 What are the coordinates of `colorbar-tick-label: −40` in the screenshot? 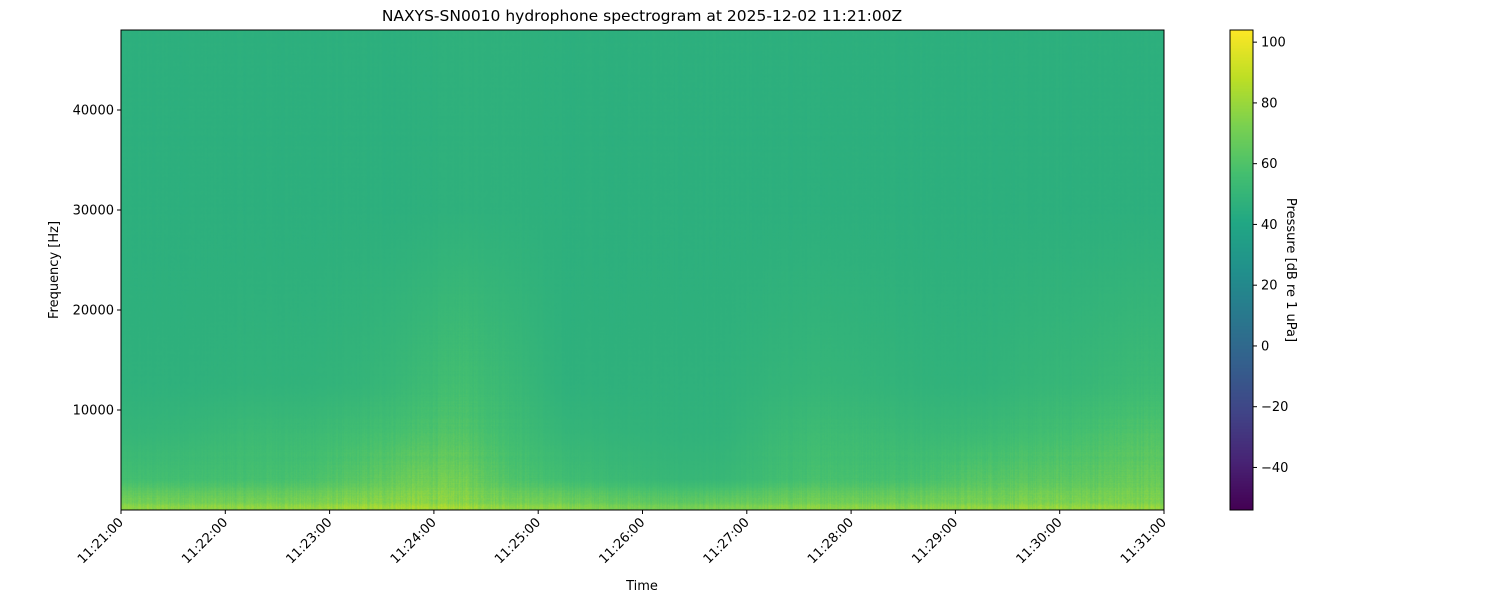 It's located at (1274, 468).